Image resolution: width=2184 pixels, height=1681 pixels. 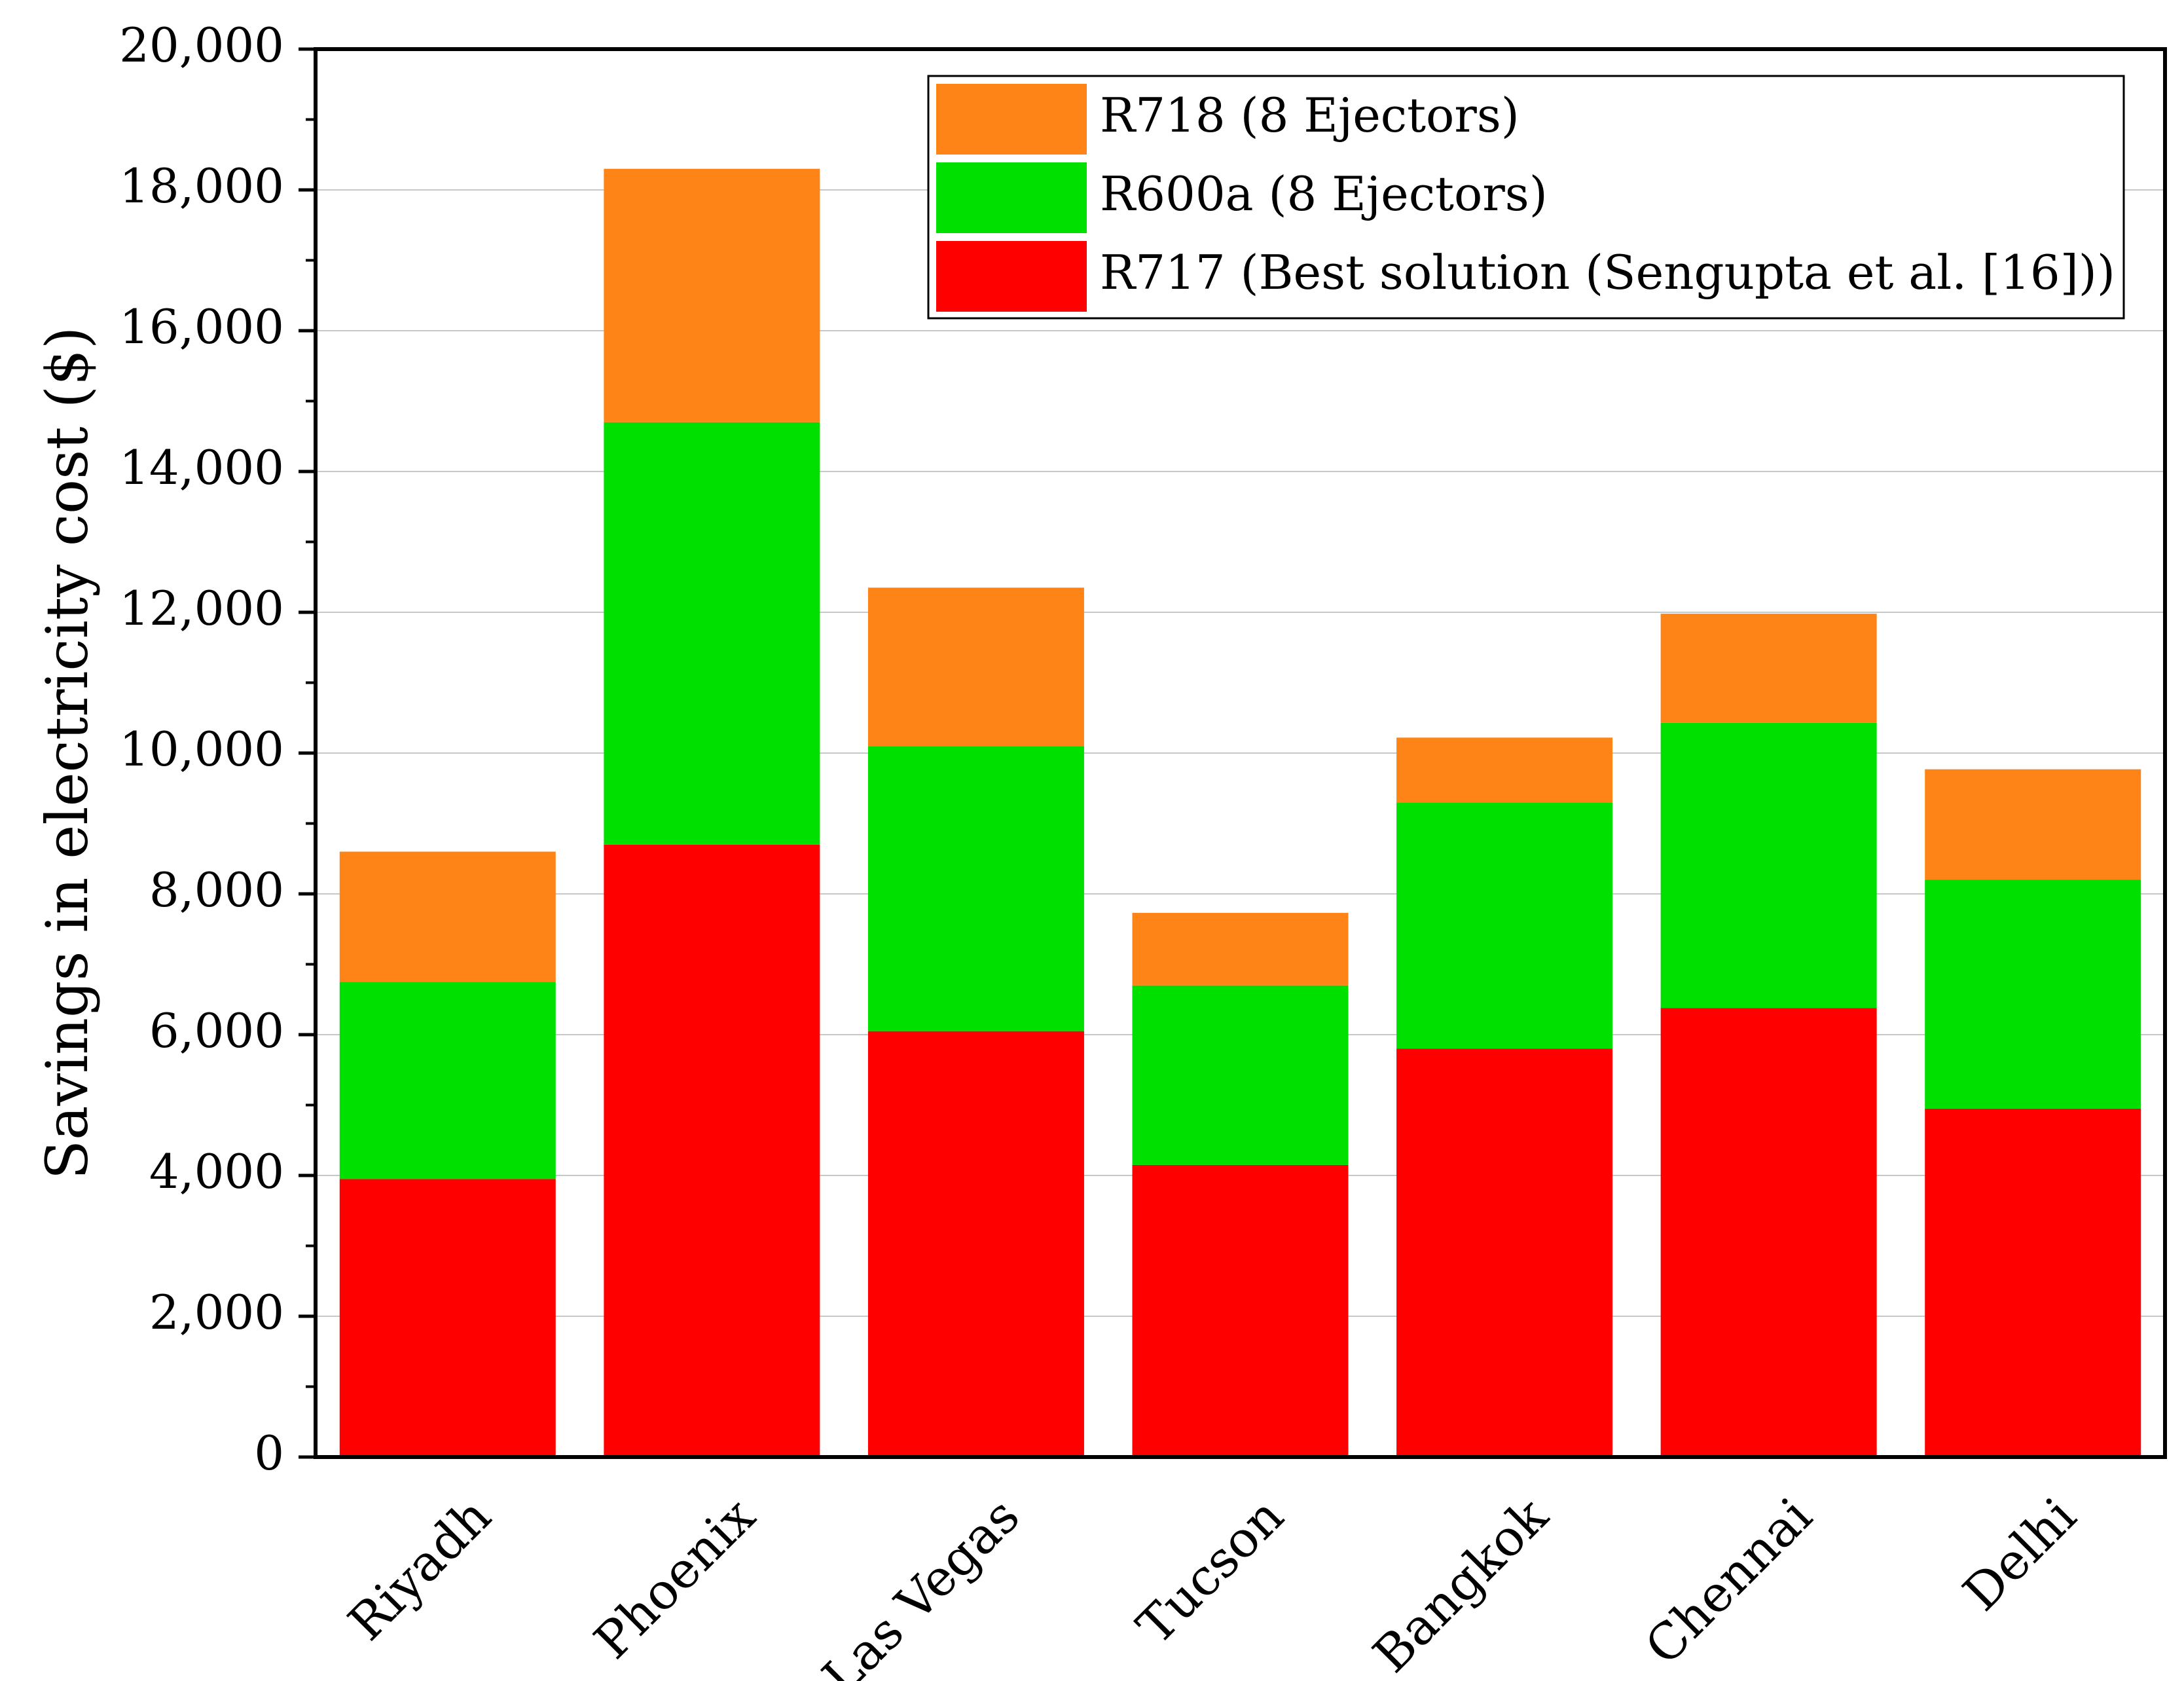 What do you see at coordinates (674, 1578) in the screenshot?
I see `x-category-label: Phoenix` at bounding box center [674, 1578].